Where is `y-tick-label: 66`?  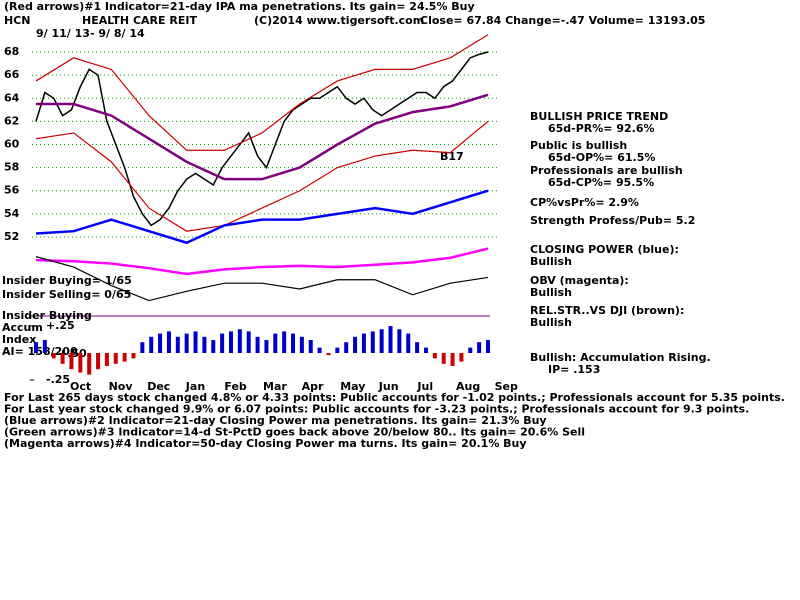
y-tick-label: 66 is located at coordinates (12, 74).